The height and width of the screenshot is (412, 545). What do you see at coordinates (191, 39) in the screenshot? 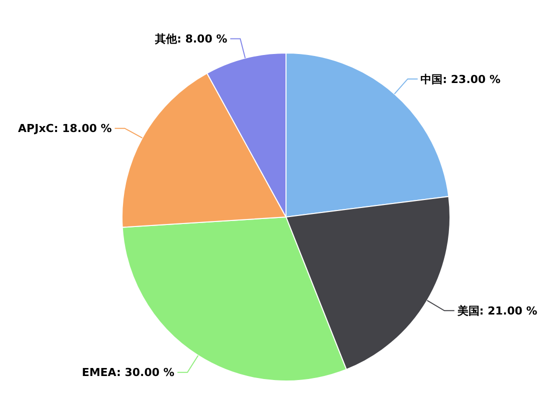
I see `slice-label: 其他: 8.00 %` at bounding box center [191, 39].